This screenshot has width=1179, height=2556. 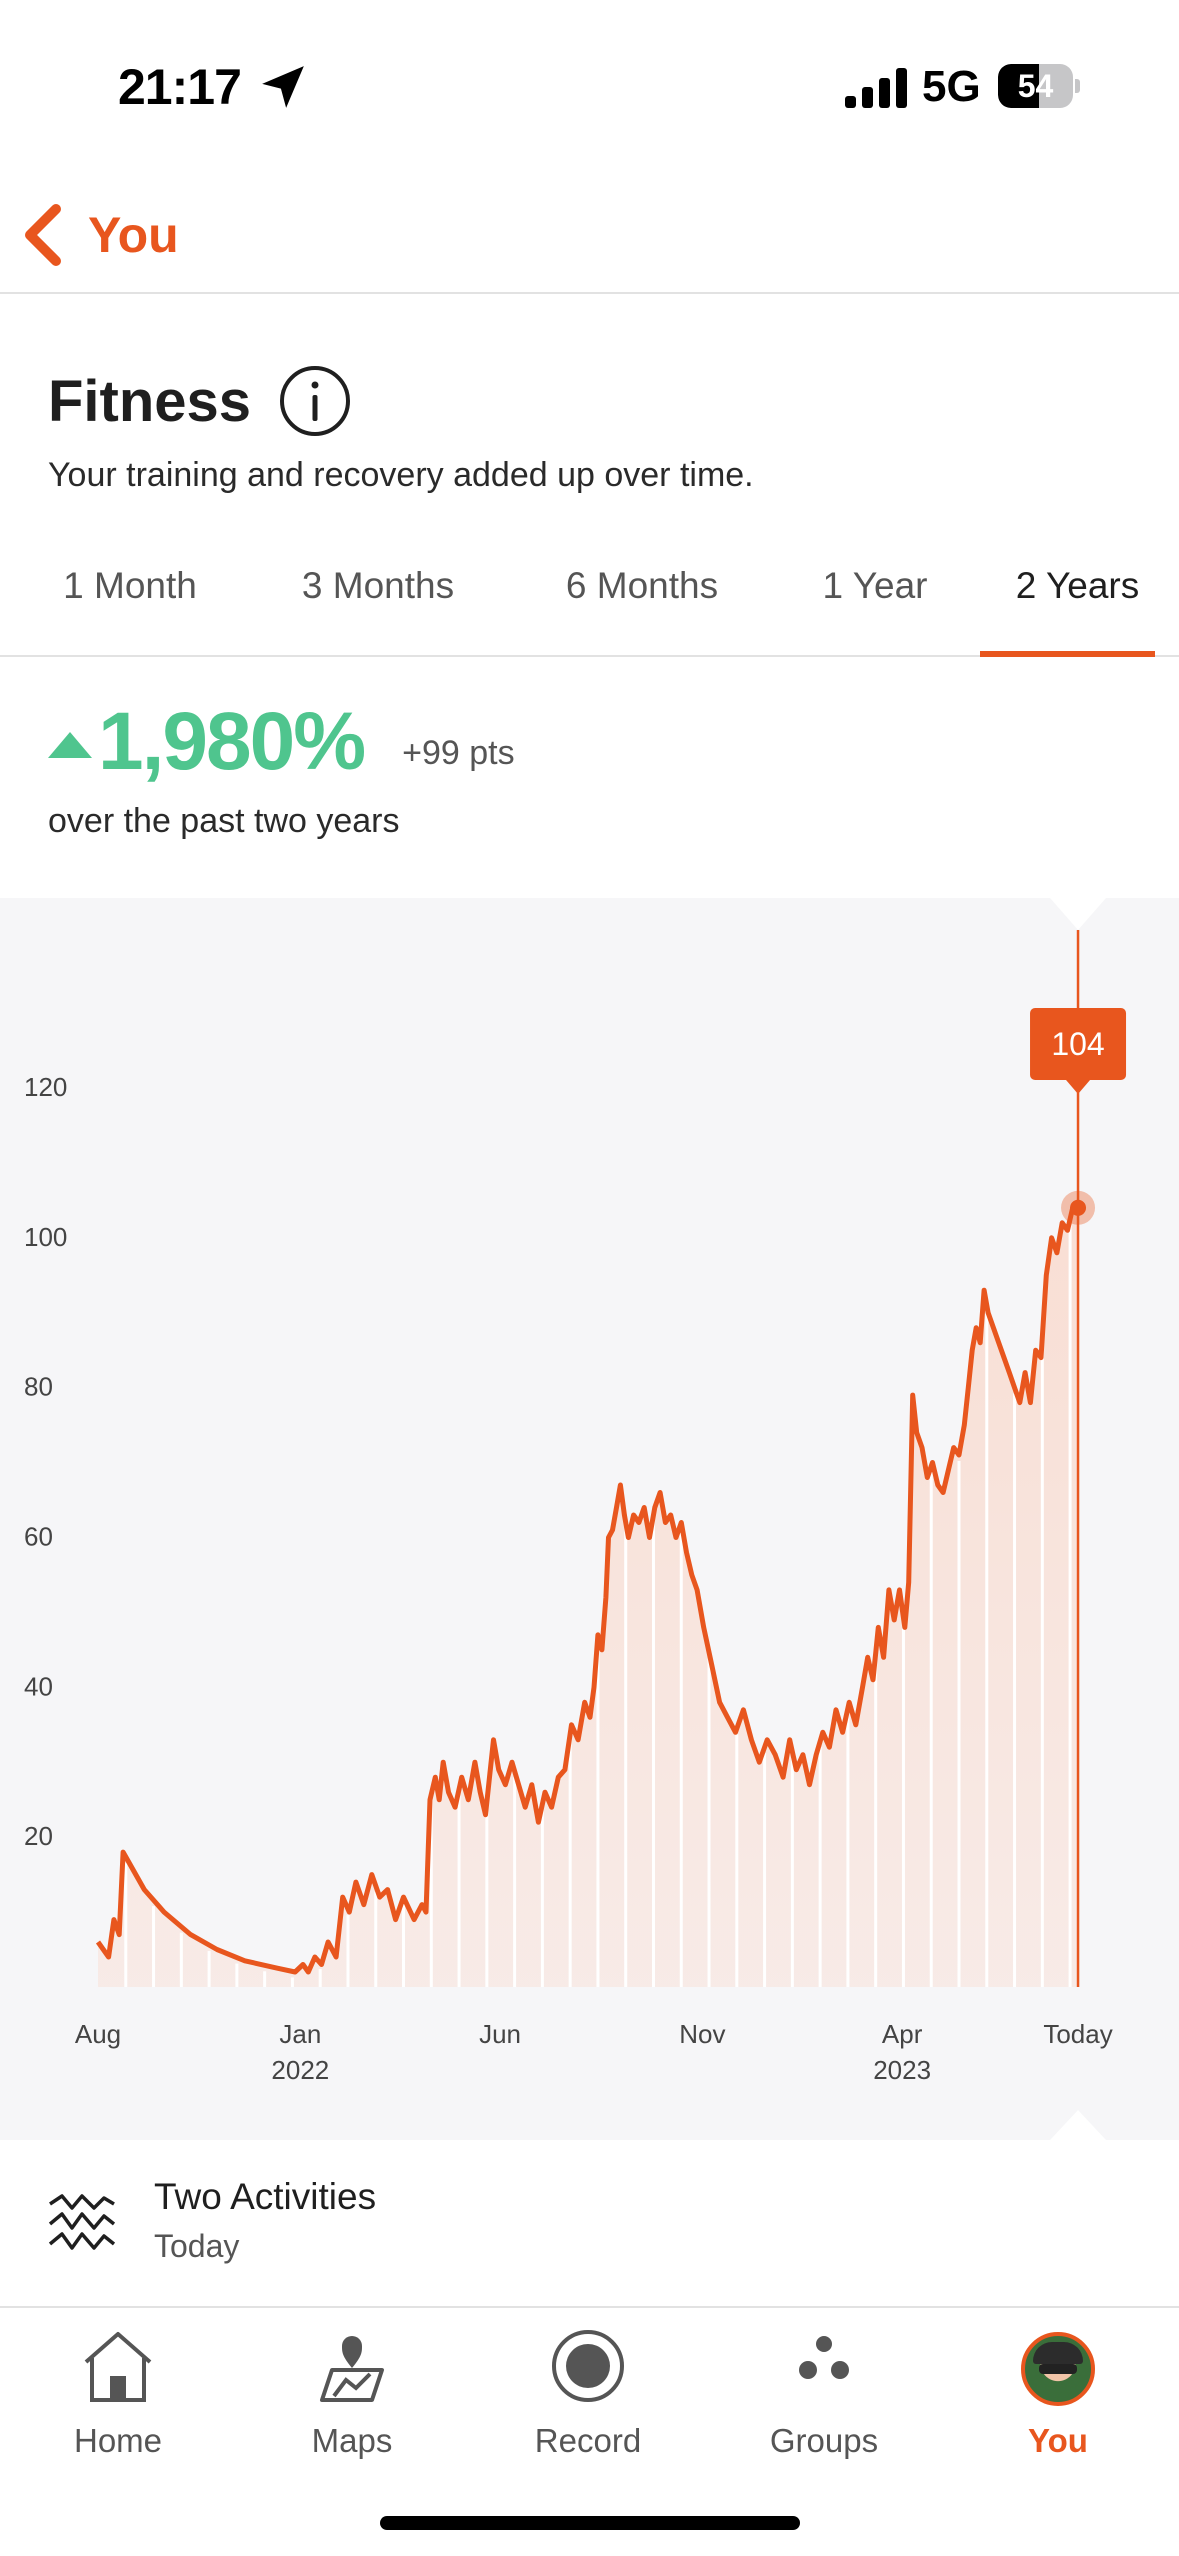 What do you see at coordinates (232, 741) in the screenshot?
I see `change-percent: 1,980%` at bounding box center [232, 741].